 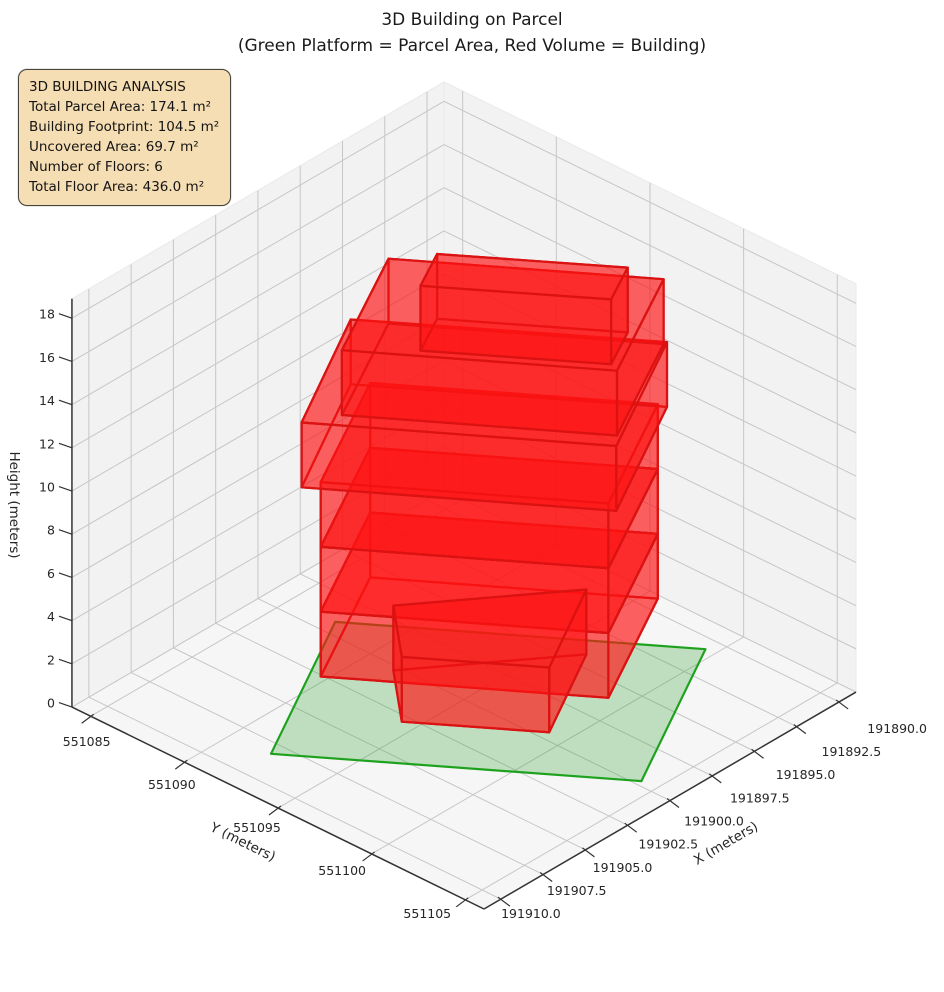 I want to click on z-axis-label: Height (meters), so click(x=14, y=504).